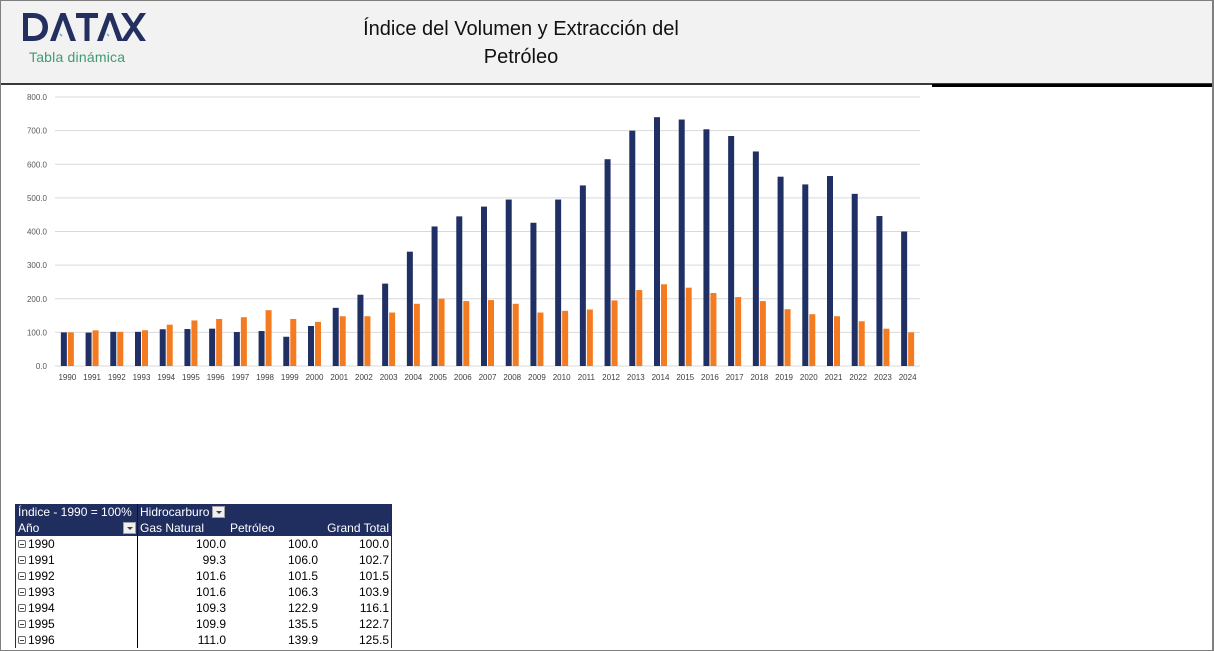  What do you see at coordinates (77, 544) in the screenshot?
I see `row-year-cell: 1990` at bounding box center [77, 544].